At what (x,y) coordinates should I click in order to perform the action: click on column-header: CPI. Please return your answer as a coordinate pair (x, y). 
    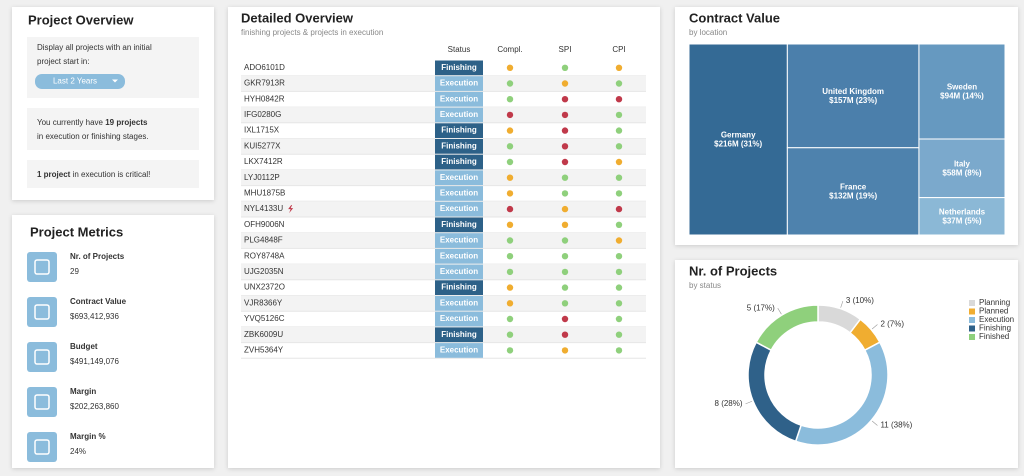
    Looking at the image, I should click on (618, 49).